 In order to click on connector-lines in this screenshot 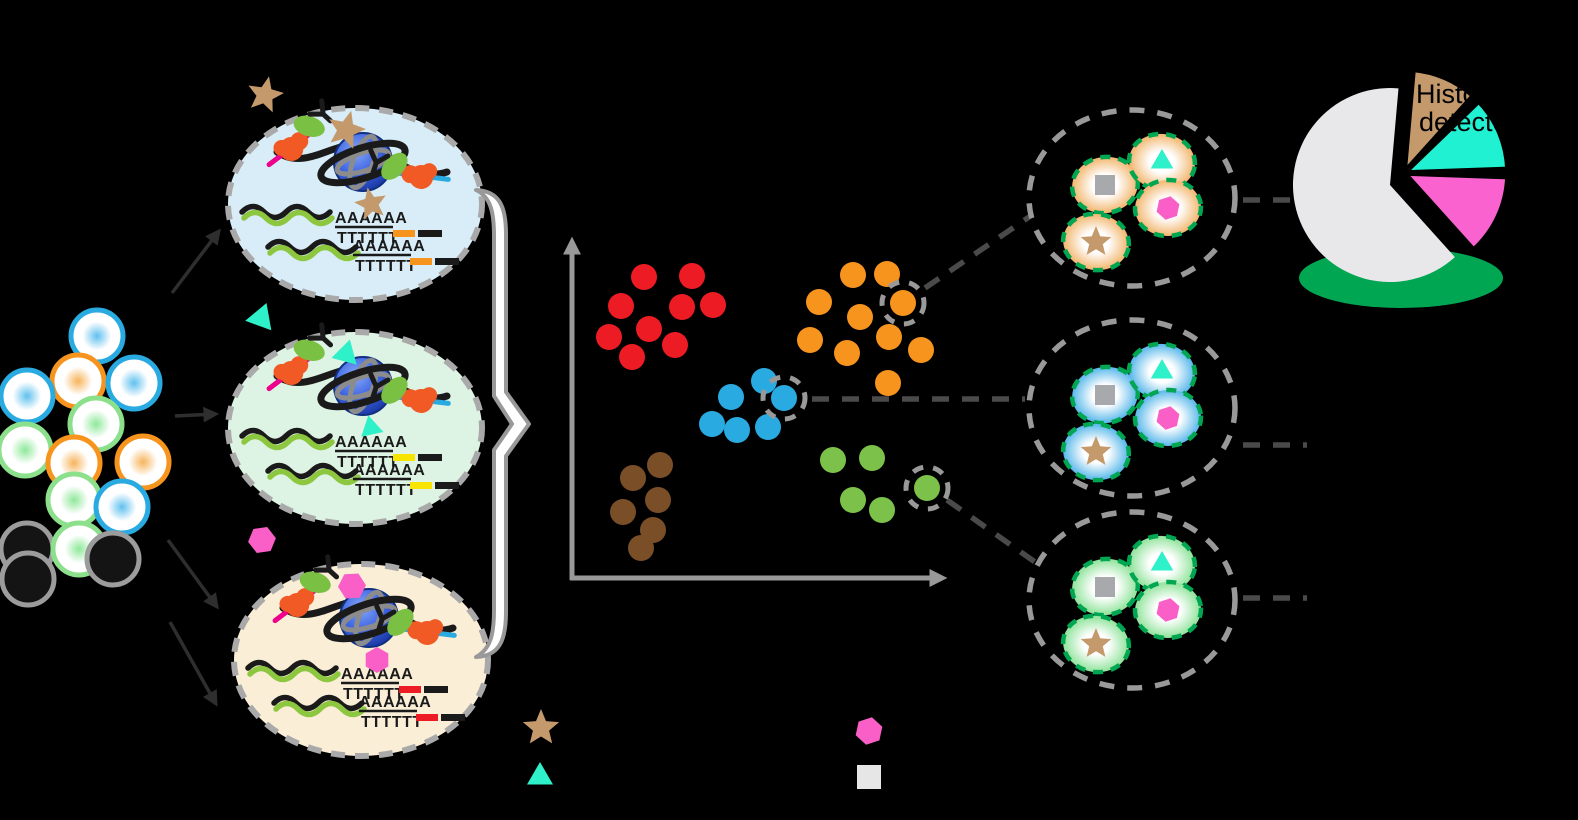, I will do `click(924, 388)`.